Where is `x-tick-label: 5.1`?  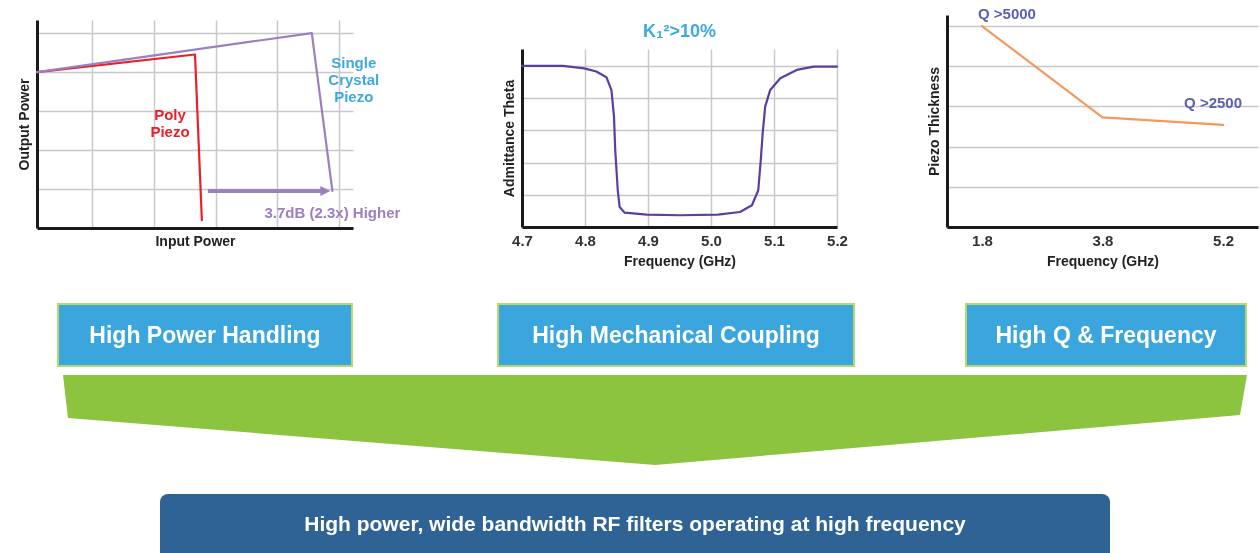 x-tick-label: 5.1 is located at coordinates (774, 240).